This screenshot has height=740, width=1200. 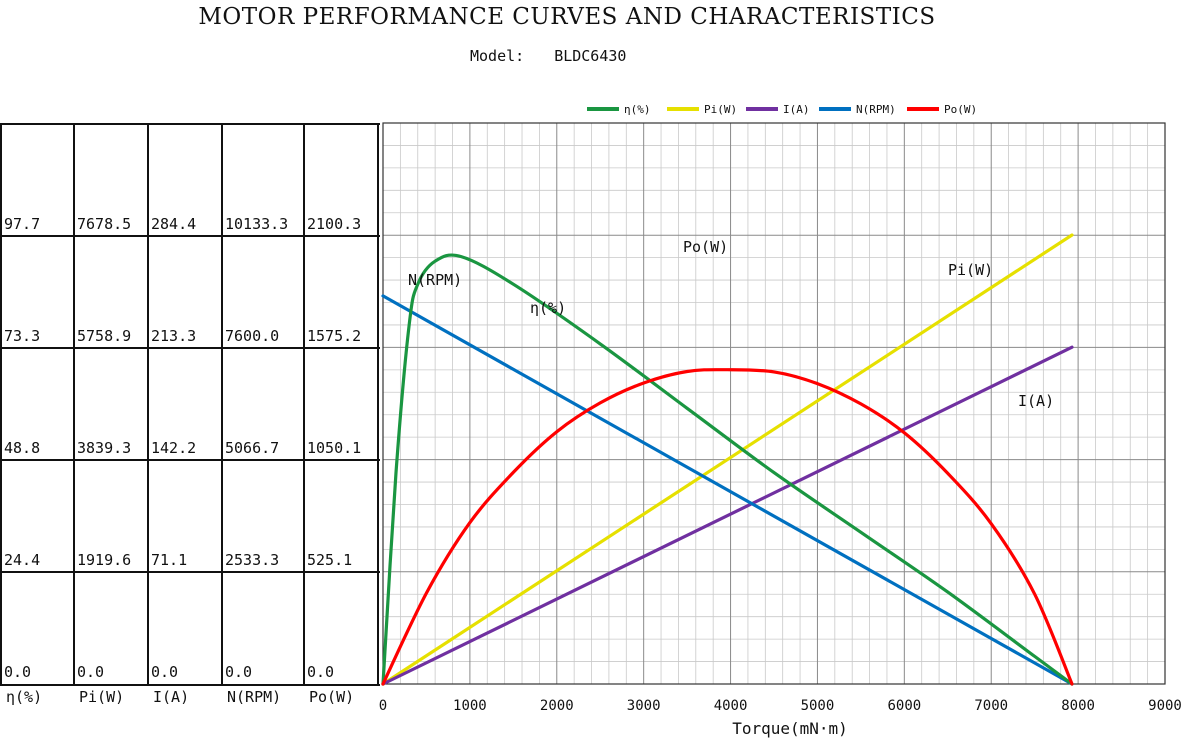 I want to click on model-label: Model:, so click(x=497, y=56).